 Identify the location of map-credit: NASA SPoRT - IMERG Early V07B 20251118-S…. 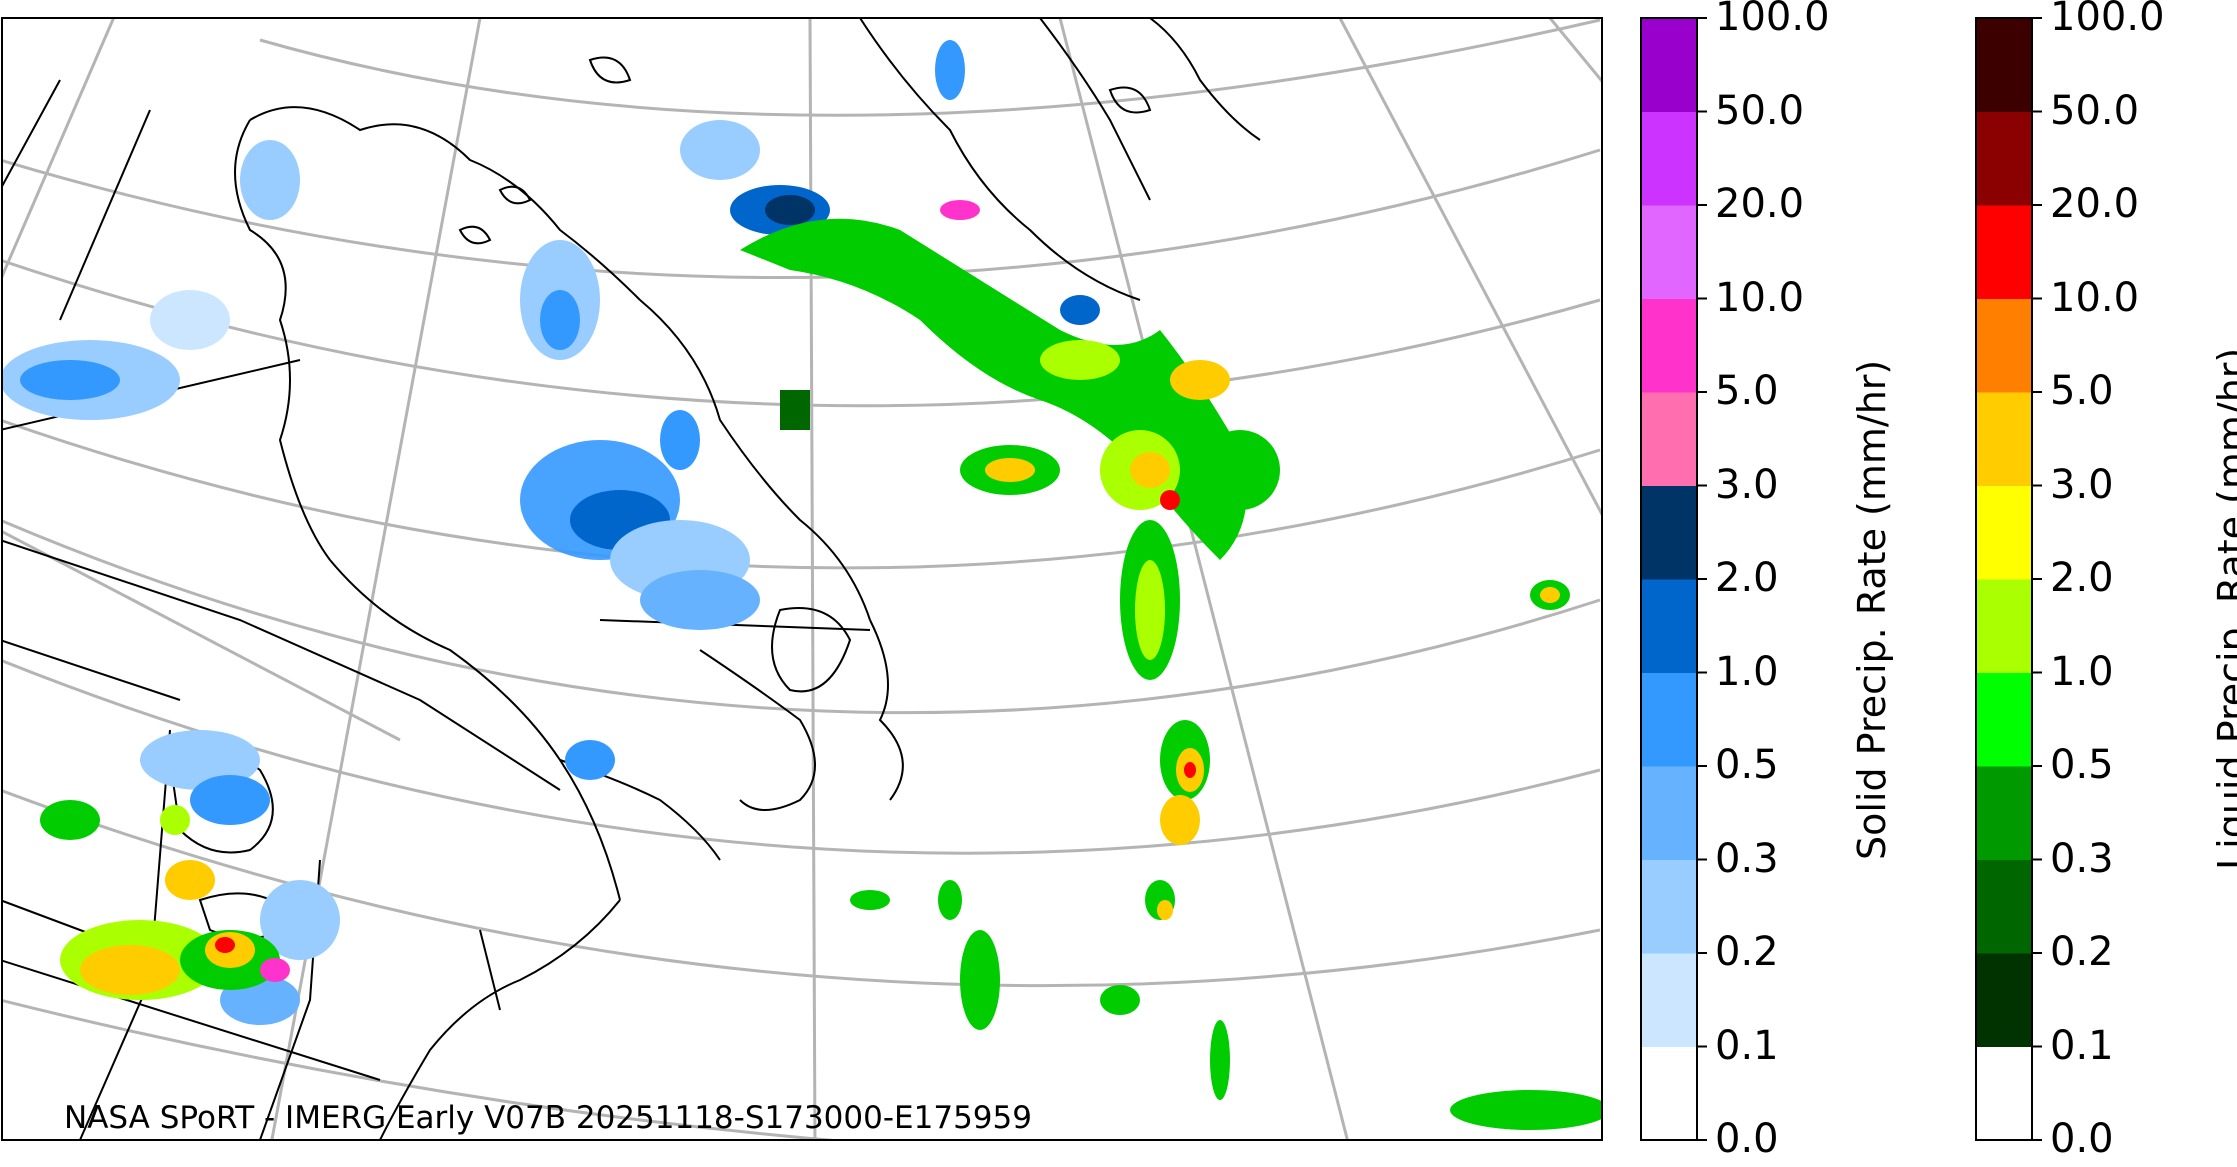
(548, 1118).